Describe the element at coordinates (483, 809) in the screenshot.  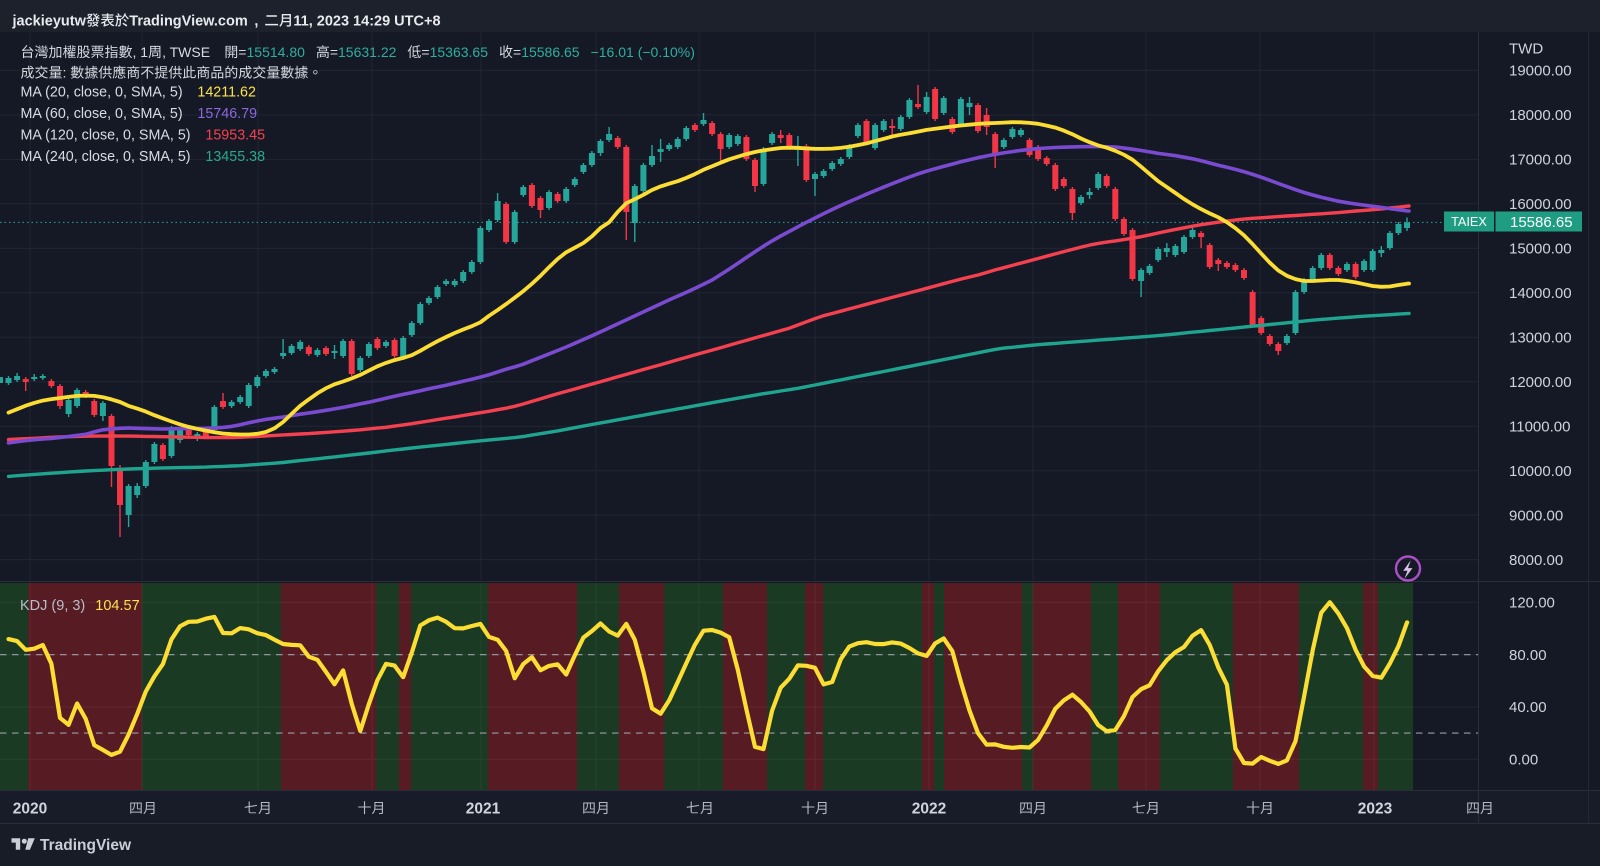
I see `svg-text: 2021` at that location.